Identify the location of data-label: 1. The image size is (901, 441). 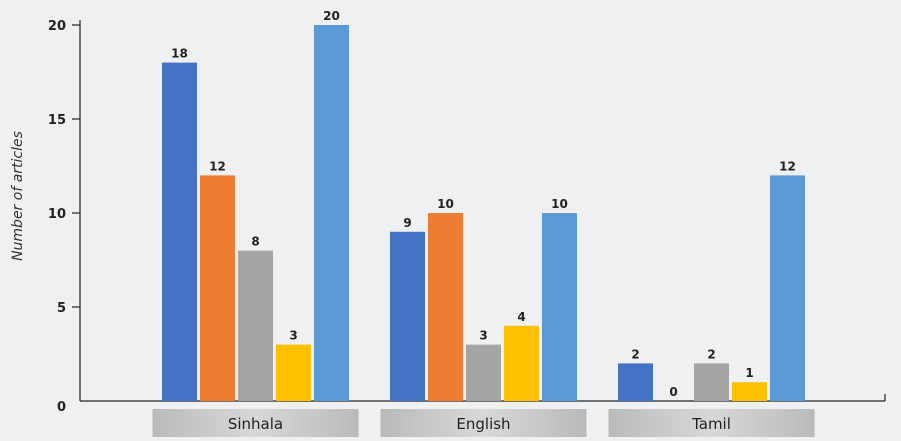
(749, 373).